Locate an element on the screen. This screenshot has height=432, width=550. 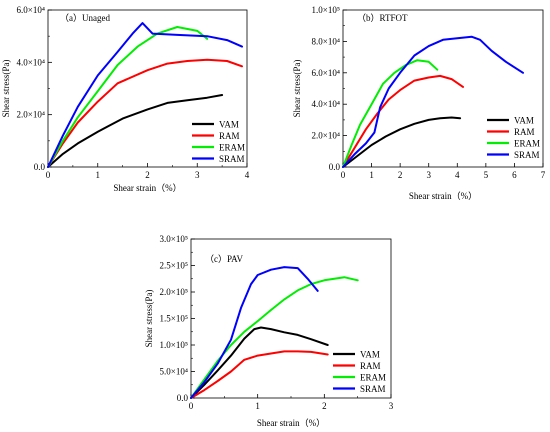
panel-title: （a）Unaged is located at coordinates (85, 18).